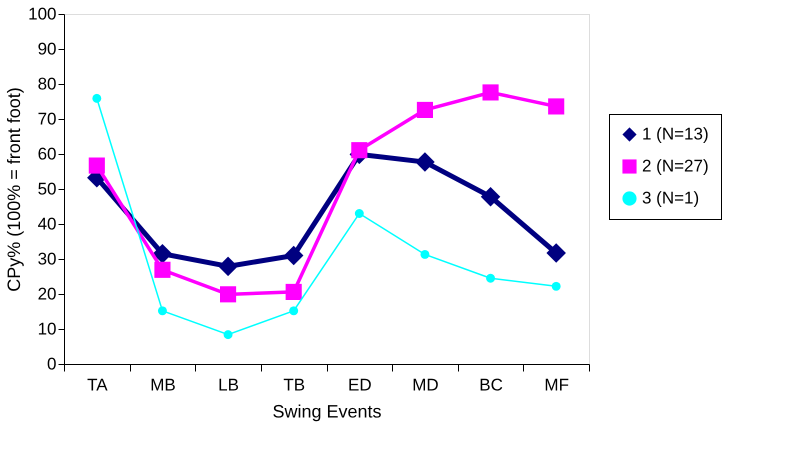 The width and height of the screenshot is (808, 469). I want to click on x-tick-label: MD, so click(425, 385).